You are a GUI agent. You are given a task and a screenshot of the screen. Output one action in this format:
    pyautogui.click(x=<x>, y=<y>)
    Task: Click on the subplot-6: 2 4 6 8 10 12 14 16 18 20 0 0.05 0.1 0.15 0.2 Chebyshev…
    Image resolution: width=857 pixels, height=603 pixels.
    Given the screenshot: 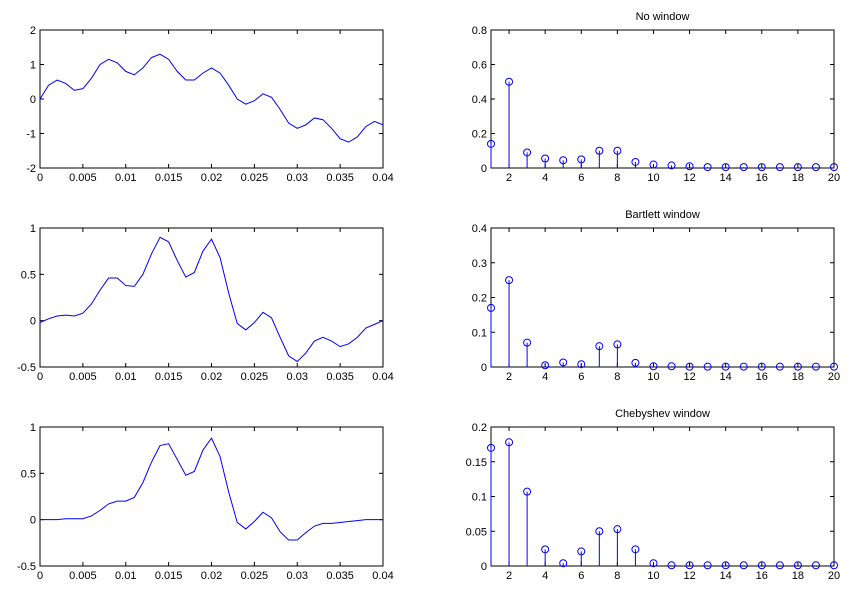 What is the action you would take?
    pyautogui.click(x=653, y=495)
    